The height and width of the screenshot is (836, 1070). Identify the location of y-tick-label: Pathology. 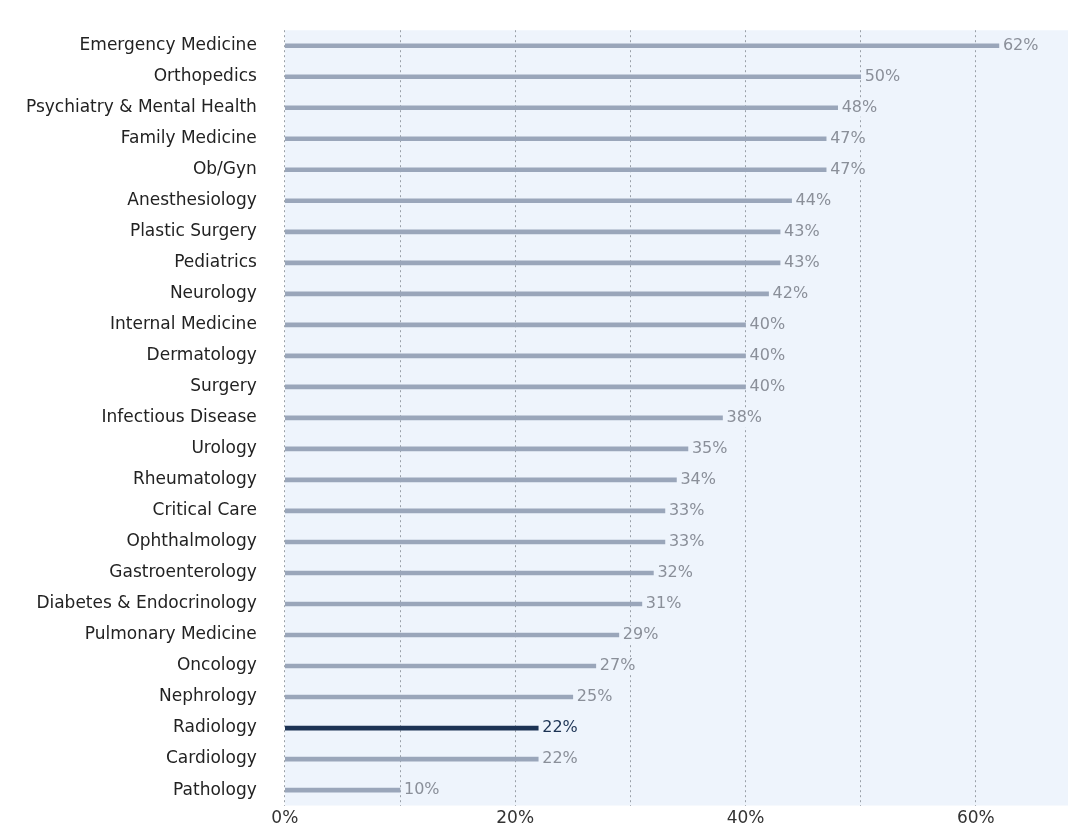
(215, 788).